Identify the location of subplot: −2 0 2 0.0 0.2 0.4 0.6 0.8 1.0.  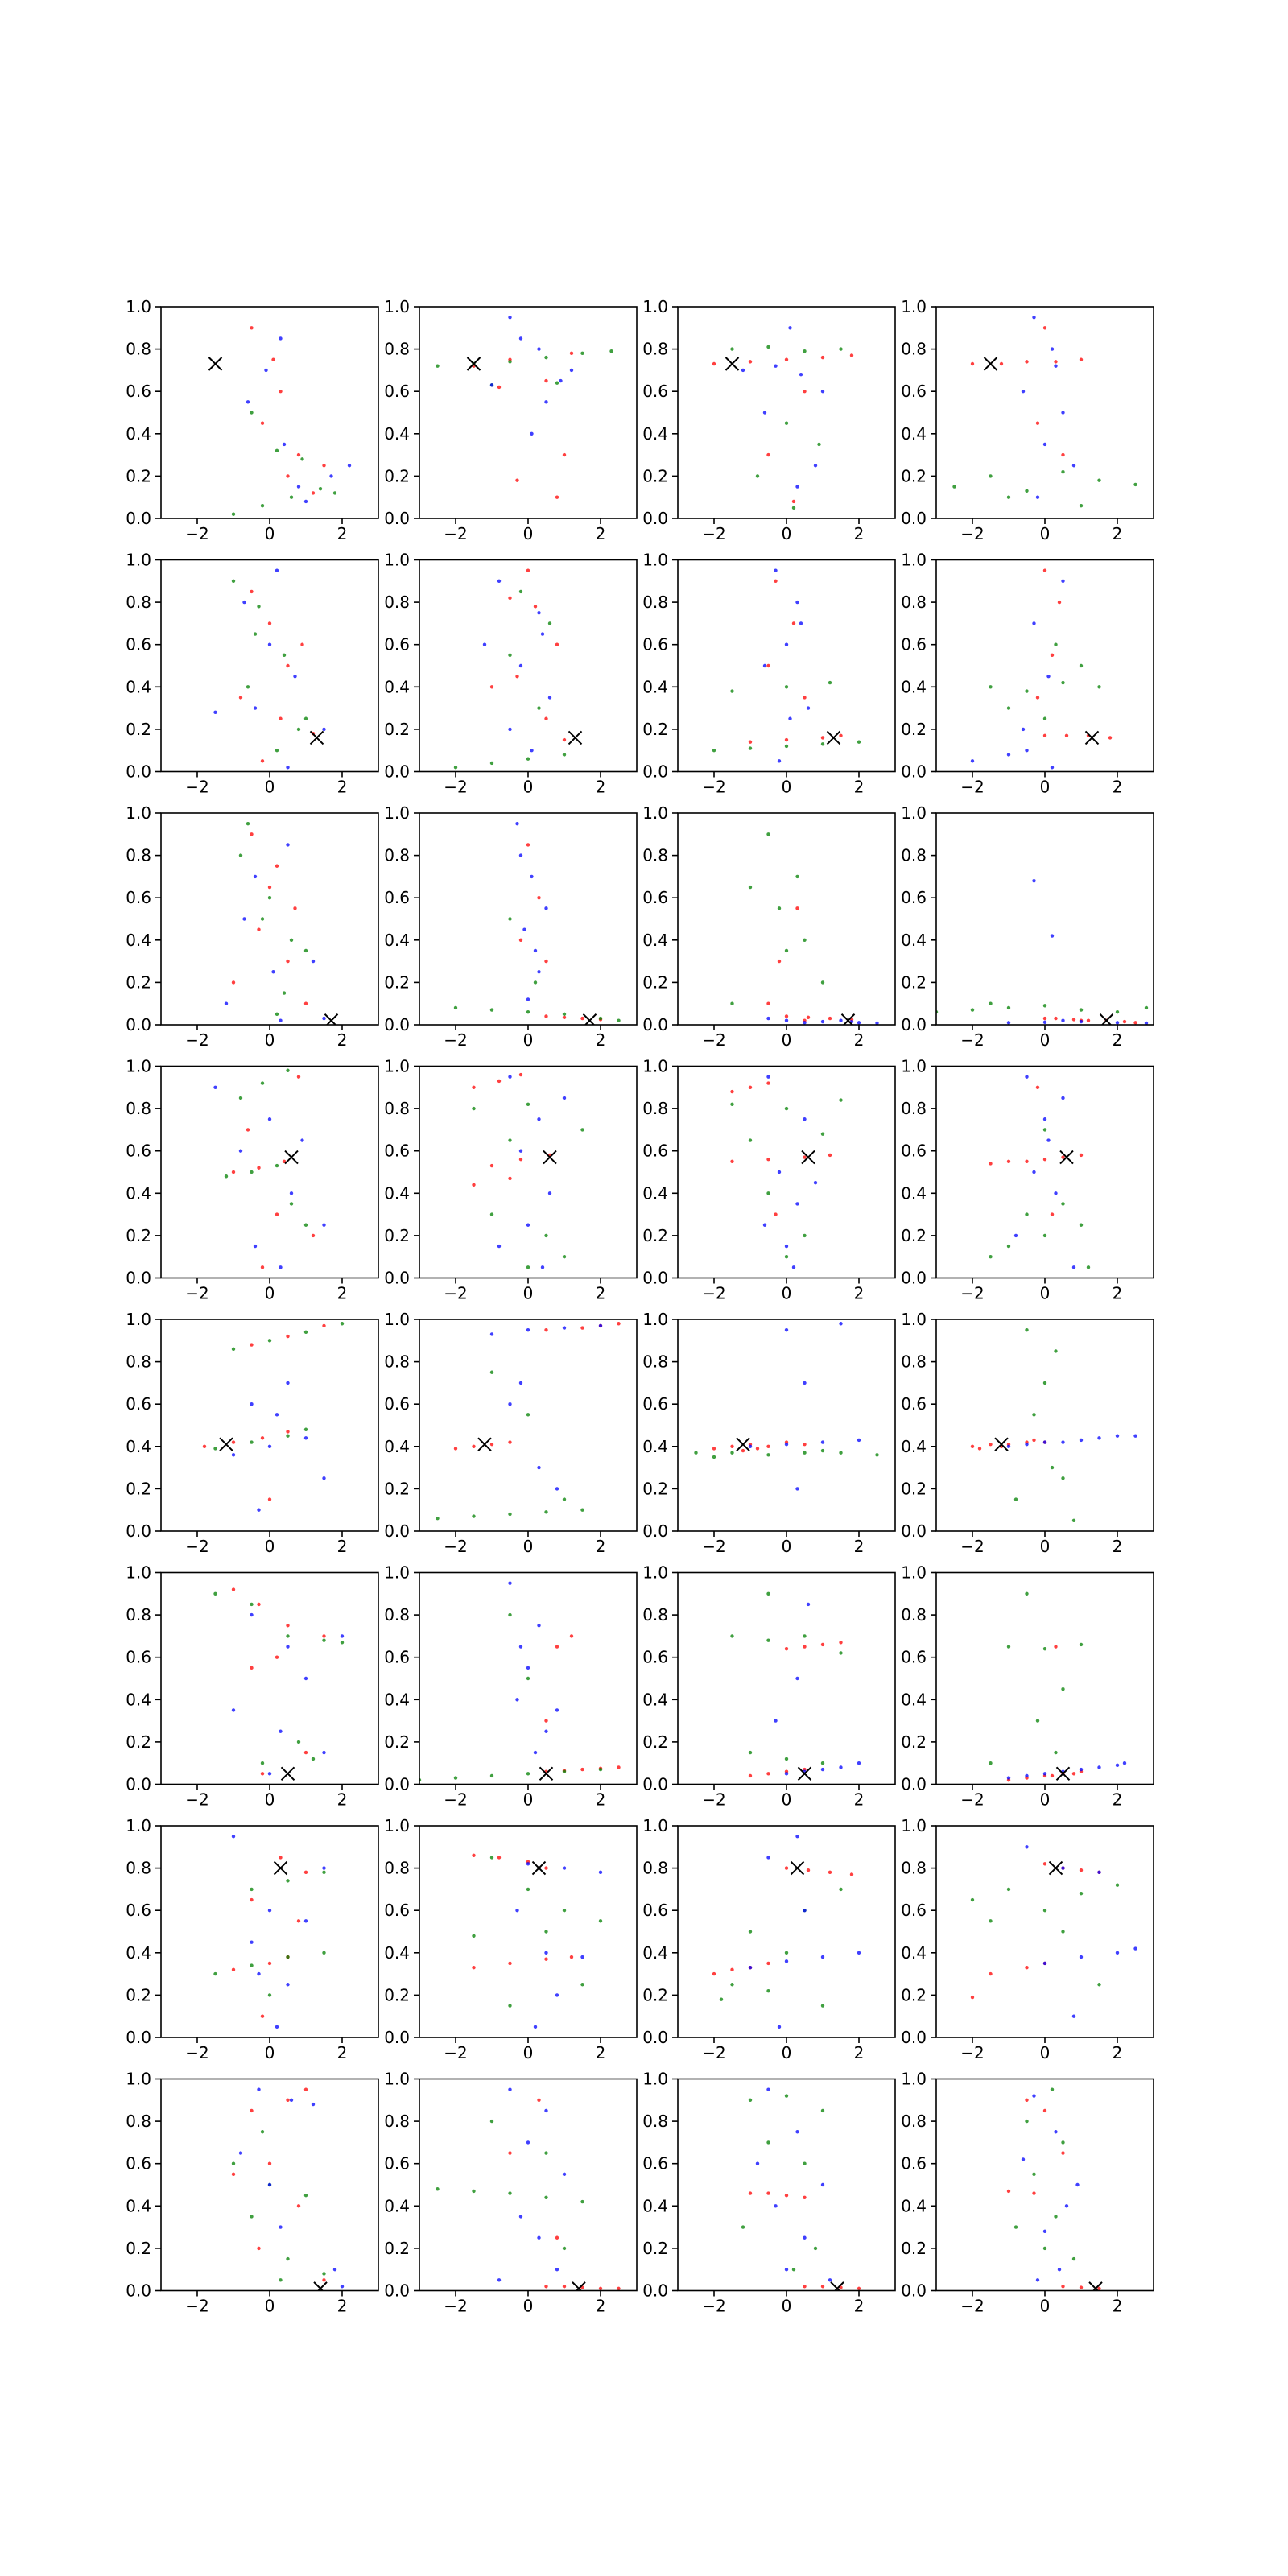
(1027, 2193).